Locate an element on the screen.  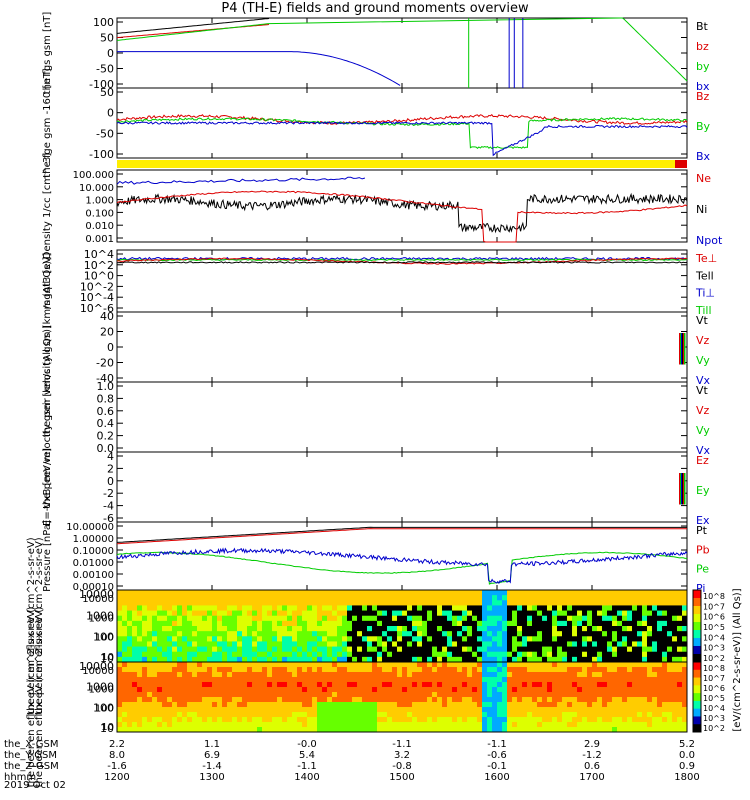
colorbar-tick: 10^3 is located at coordinates (714, 648).